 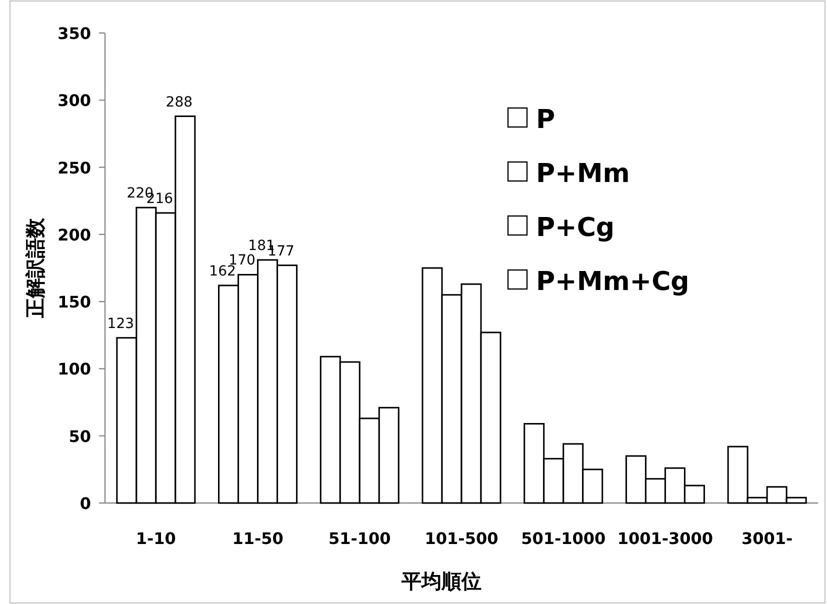 What do you see at coordinates (74, 100) in the screenshot?
I see `y-tick-label: 300` at bounding box center [74, 100].